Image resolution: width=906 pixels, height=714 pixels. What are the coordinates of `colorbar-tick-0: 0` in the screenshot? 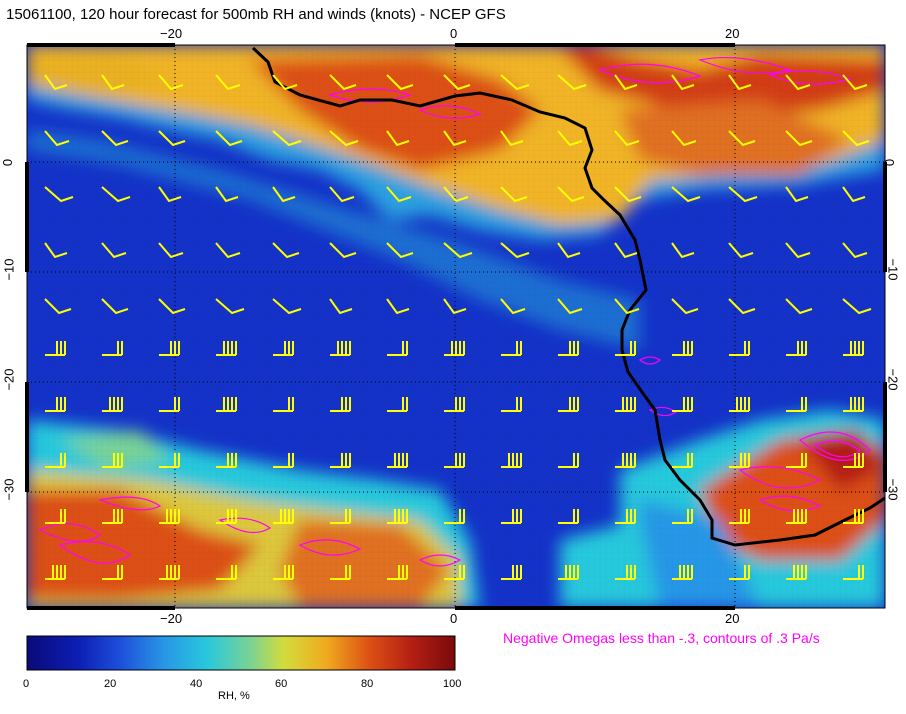 It's located at (26, 684).